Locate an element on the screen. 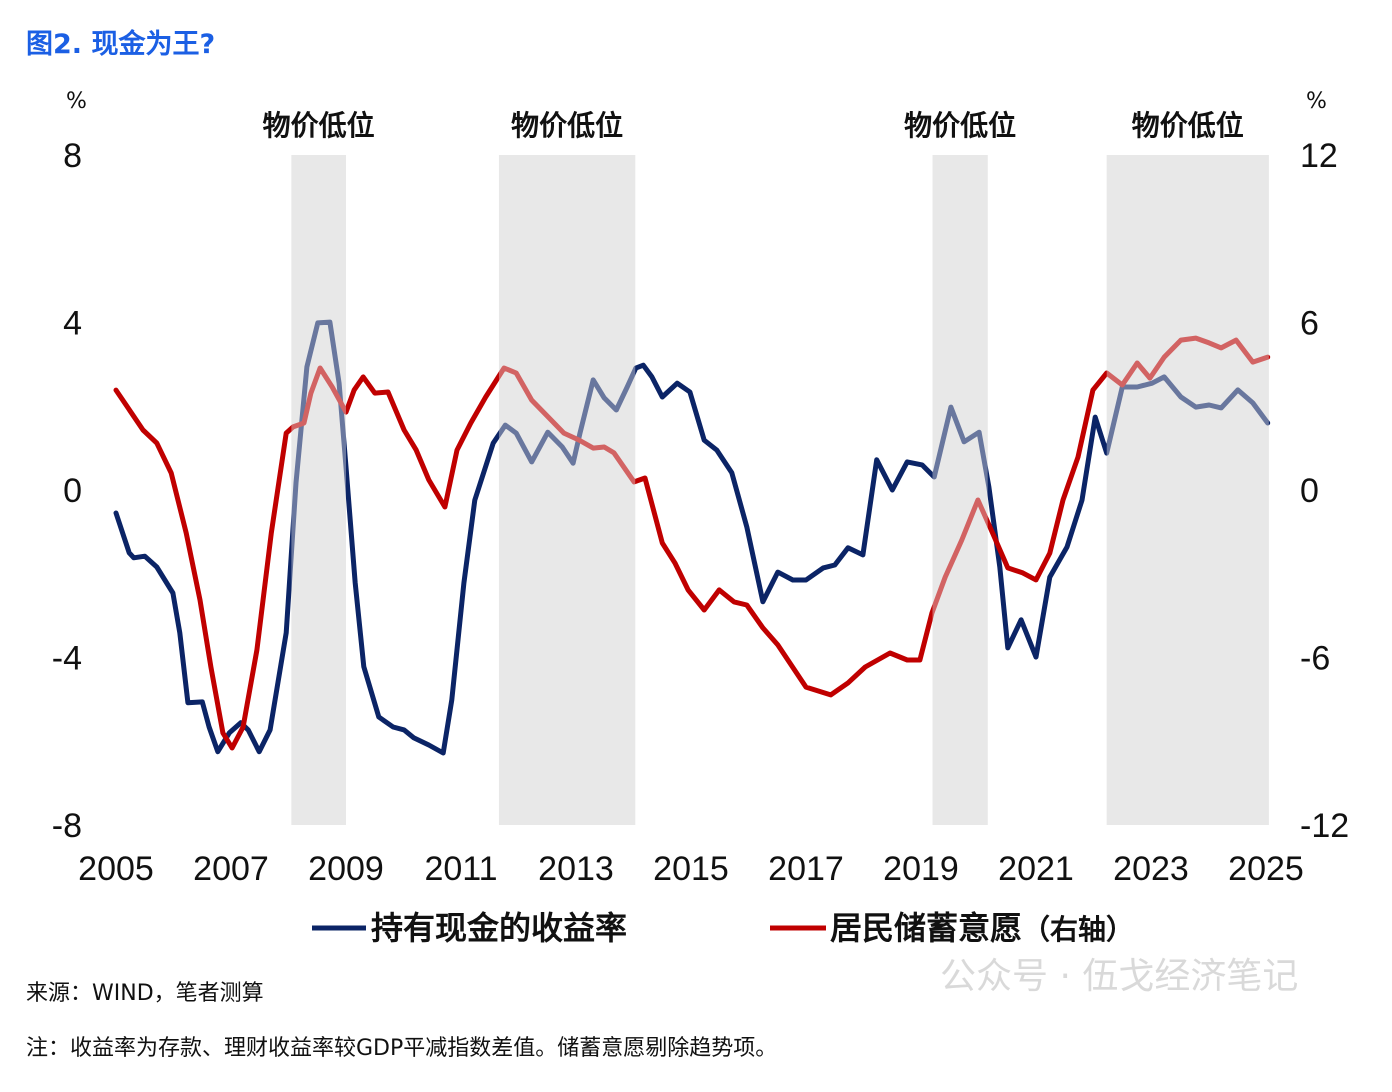  x-tick-label: 2025 is located at coordinates (1266, 869).